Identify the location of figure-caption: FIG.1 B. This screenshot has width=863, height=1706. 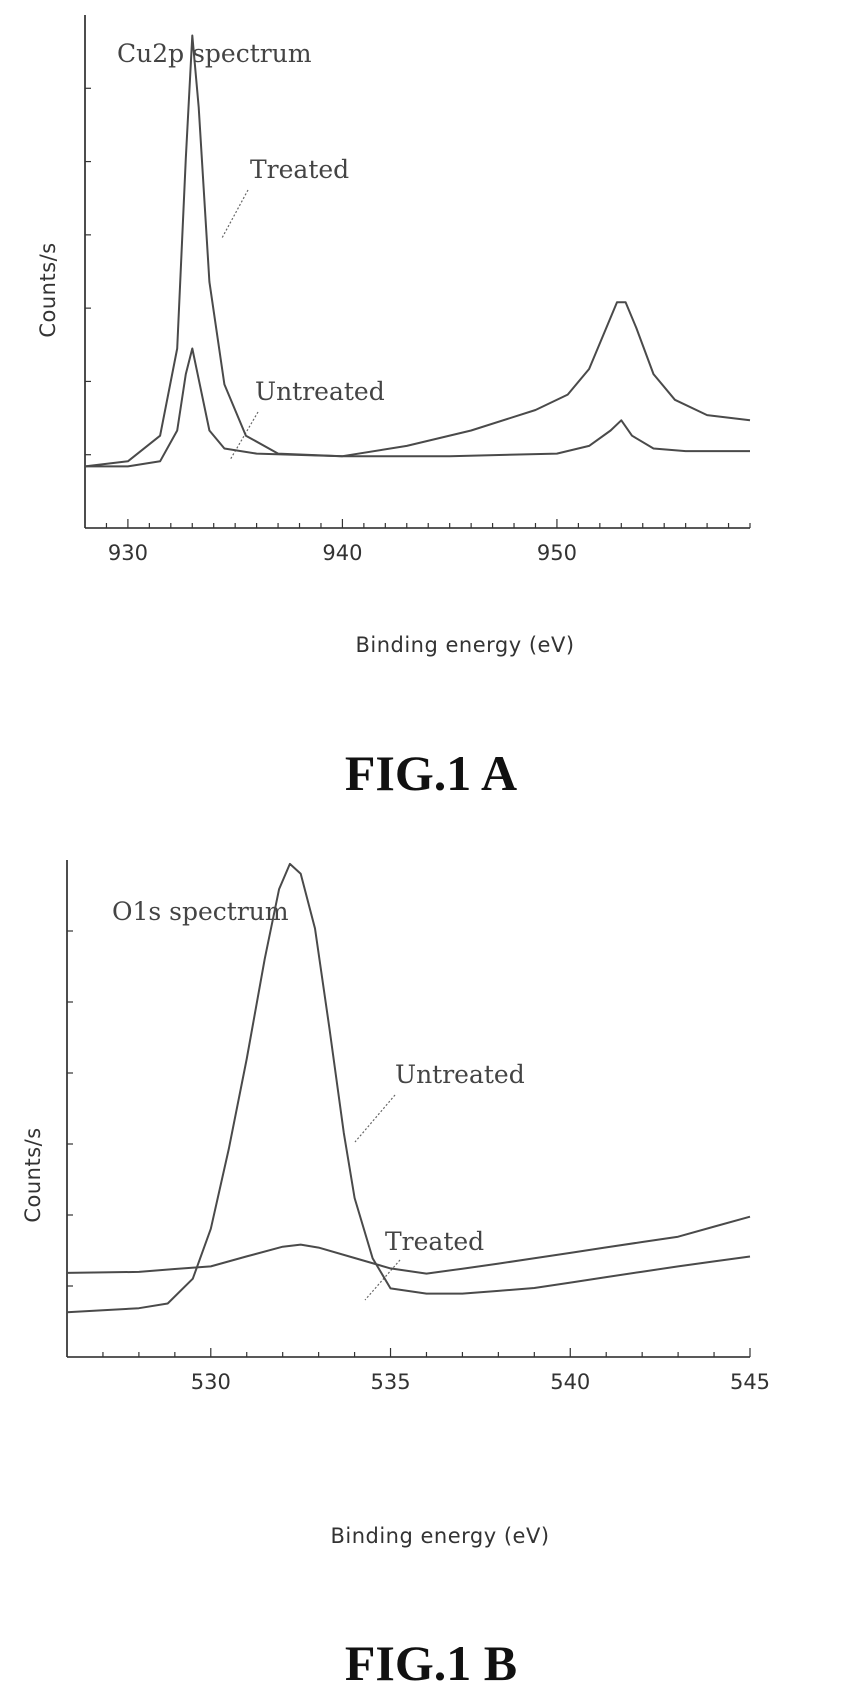
(431, 1663).